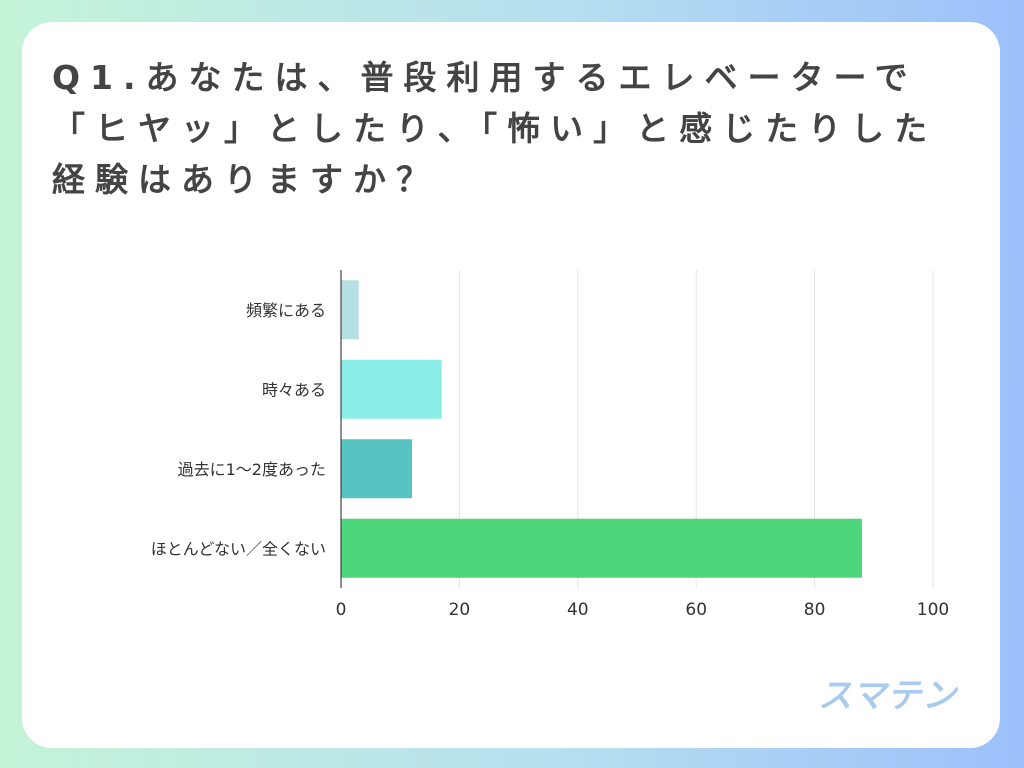 The image size is (1024, 768). Describe the element at coordinates (696, 610) in the screenshot. I see `tick-label-3: 60` at that location.